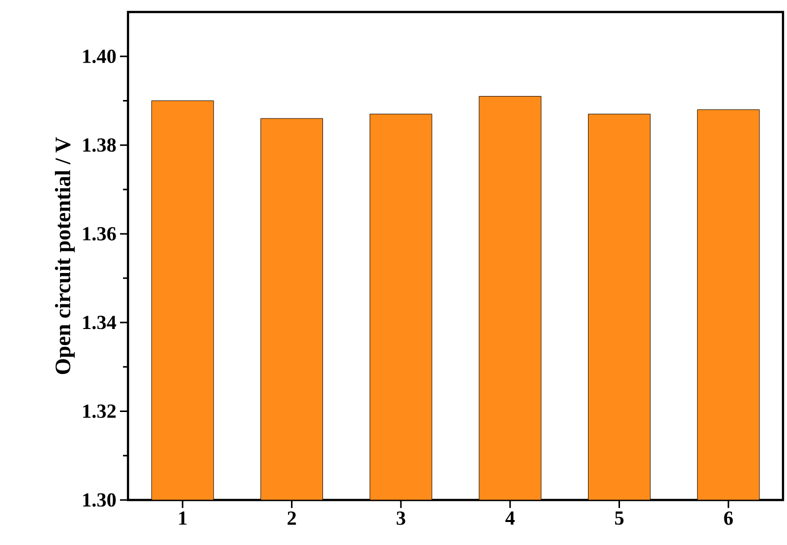 The height and width of the screenshot is (545, 787). Describe the element at coordinates (619, 518) in the screenshot. I see `x-tick-label: 5` at that location.